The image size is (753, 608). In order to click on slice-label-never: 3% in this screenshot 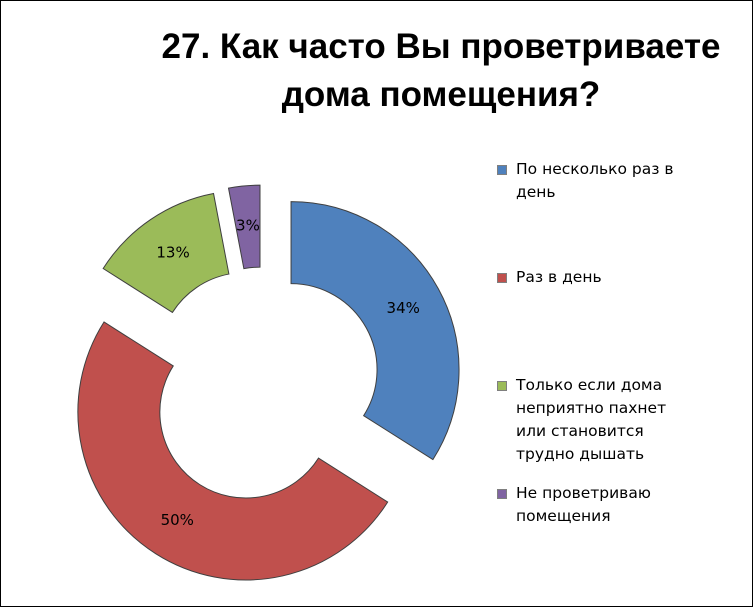, I will do `click(248, 226)`.